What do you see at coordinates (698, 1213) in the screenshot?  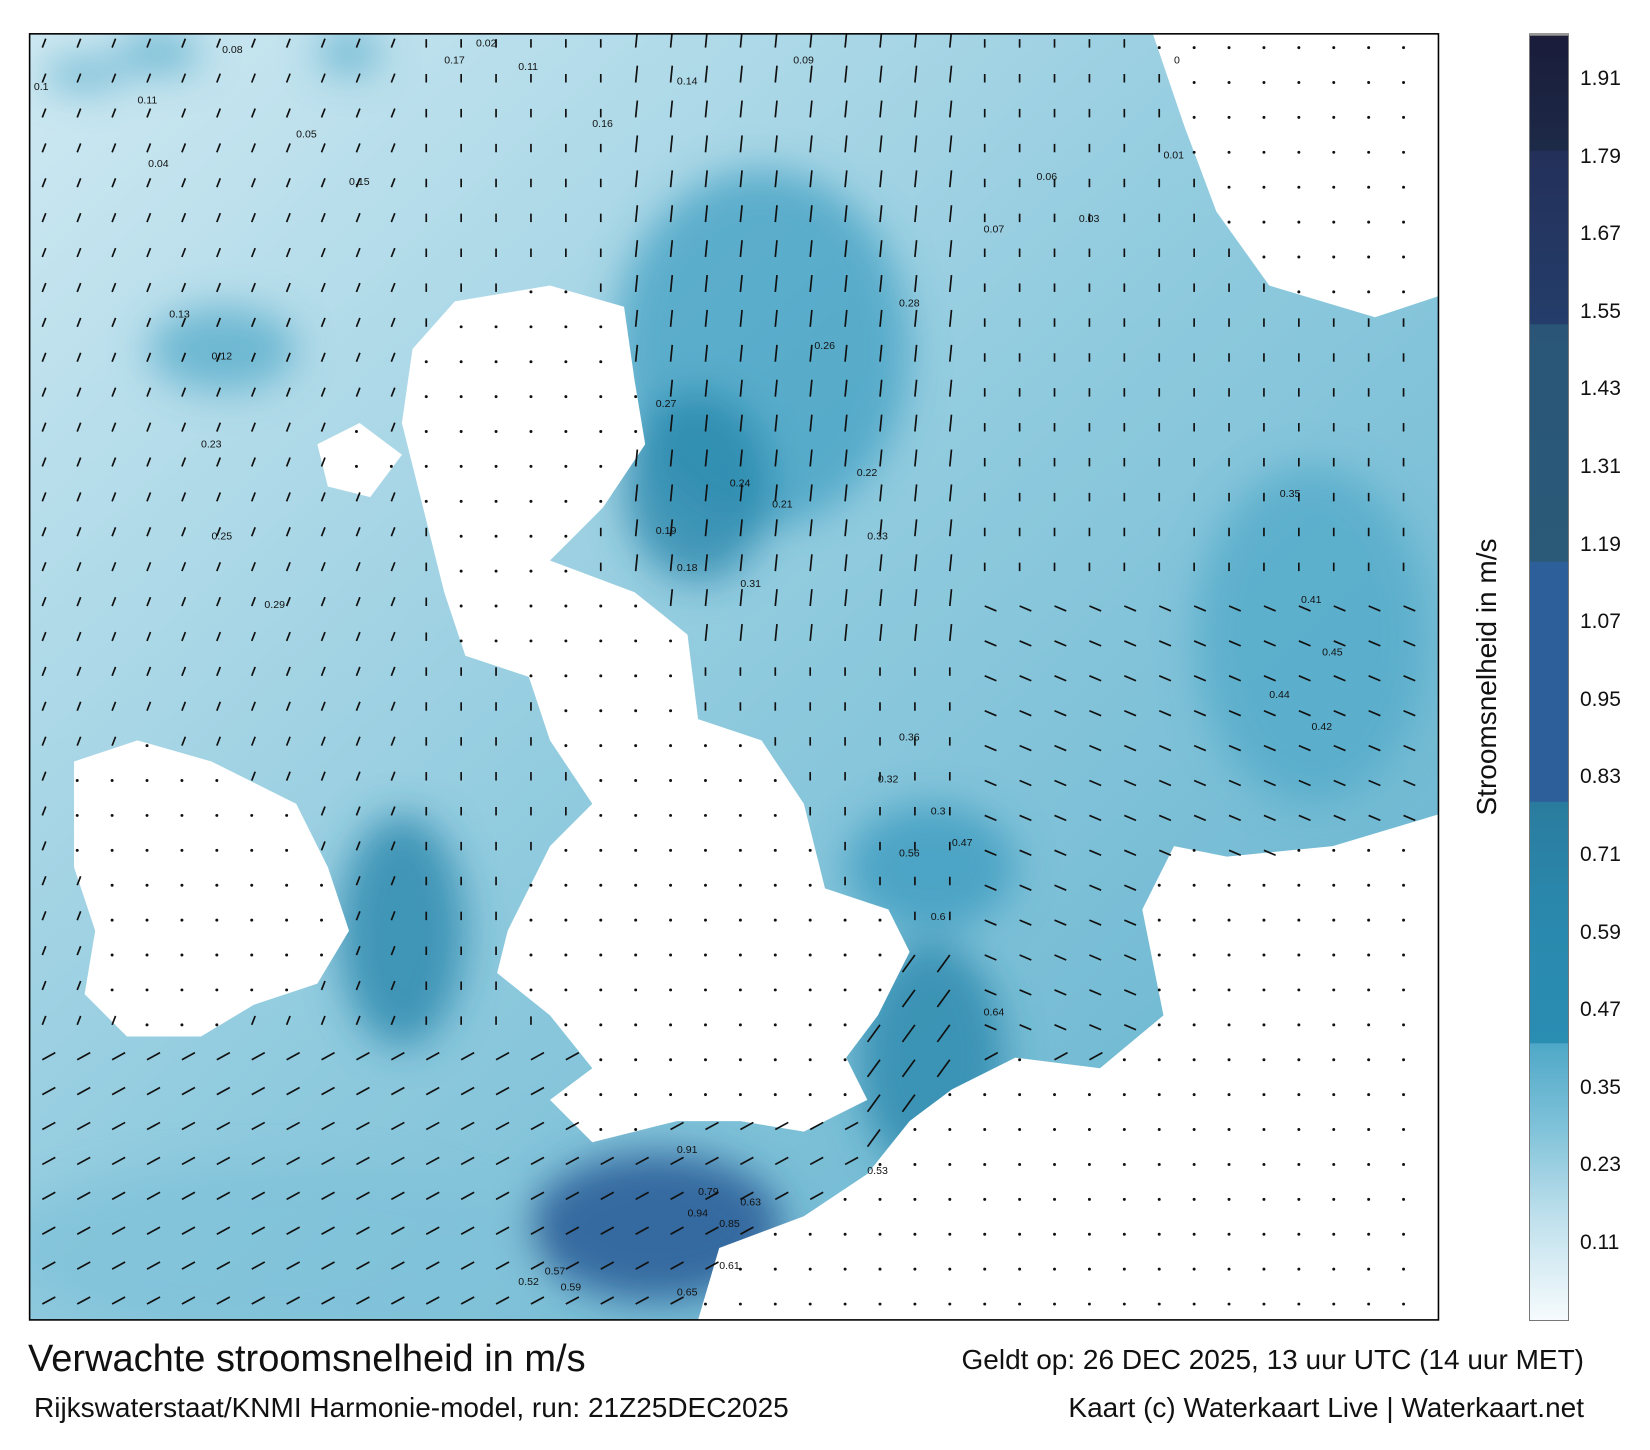 I see `speed-label: 0.94` at bounding box center [698, 1213].